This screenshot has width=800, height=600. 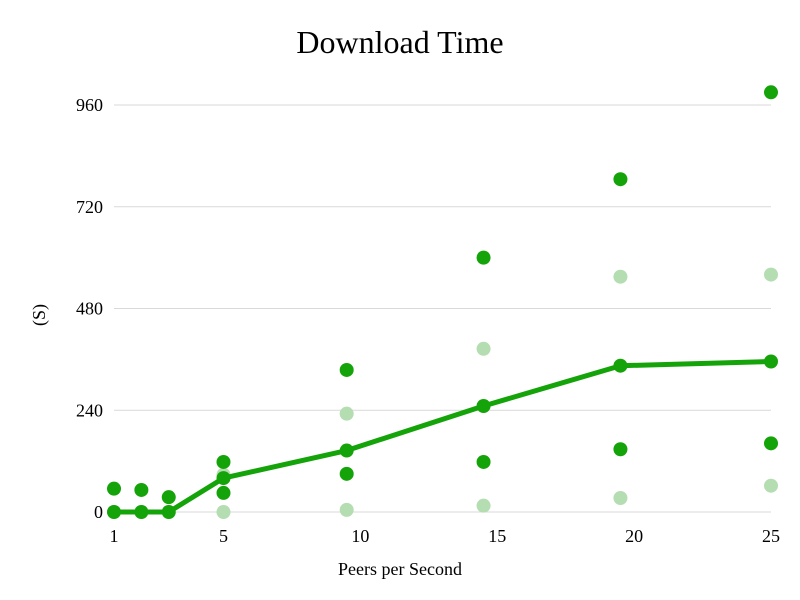 What do you see at coordinates (89, 410) in the screenshot?
I see `y-tick-label: 240` at bounding box center [89, 410].